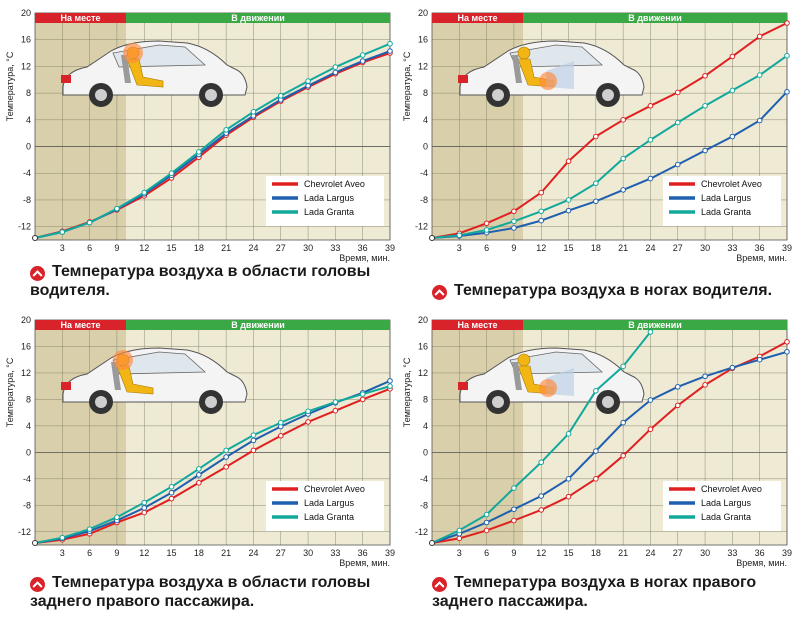  What do you see at coordinates (423, 40) in the screenshot?
I see `y-tick-label: 16` at bounding box center [423, 40].